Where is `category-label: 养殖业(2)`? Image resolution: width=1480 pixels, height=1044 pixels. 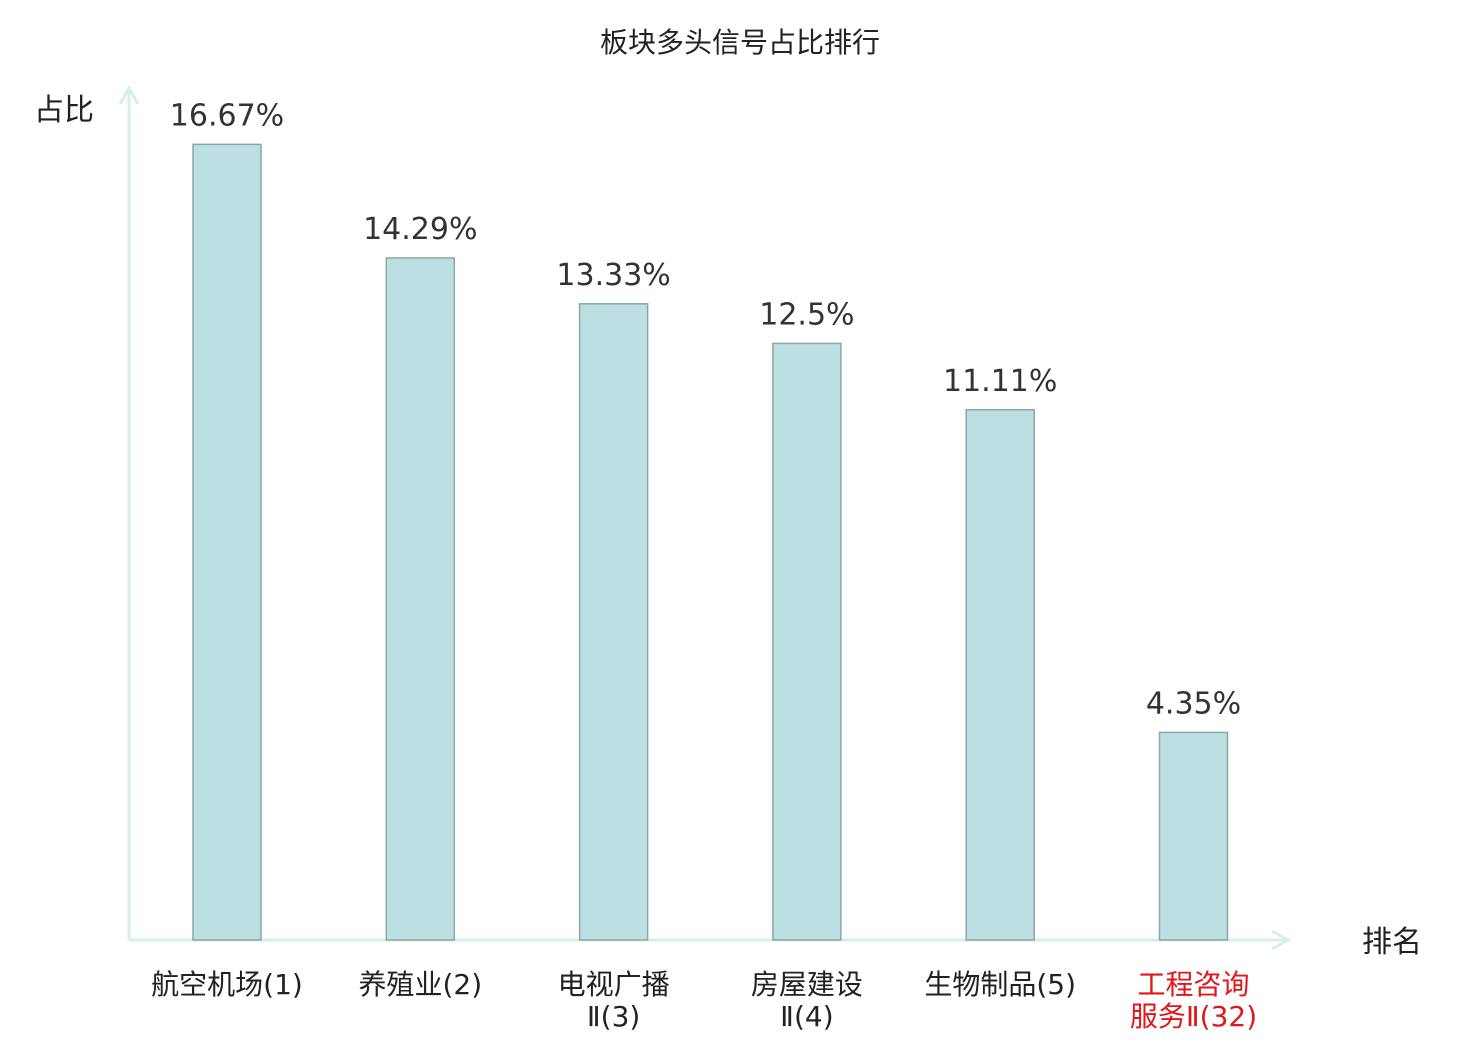
category-label: 养殖业(2) is located at coordinates (420, 984).